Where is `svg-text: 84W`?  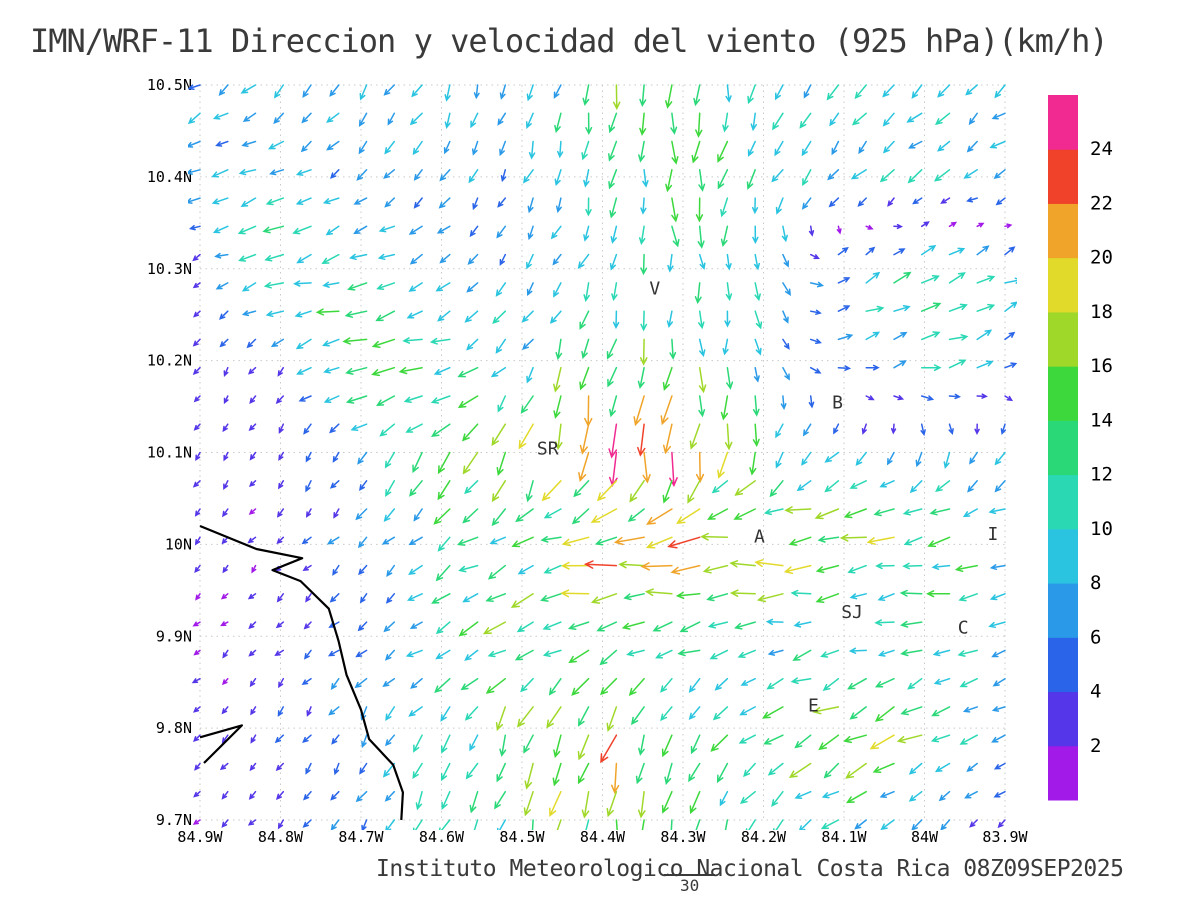 svg-text: 84W is located at coordinates (925, 837).